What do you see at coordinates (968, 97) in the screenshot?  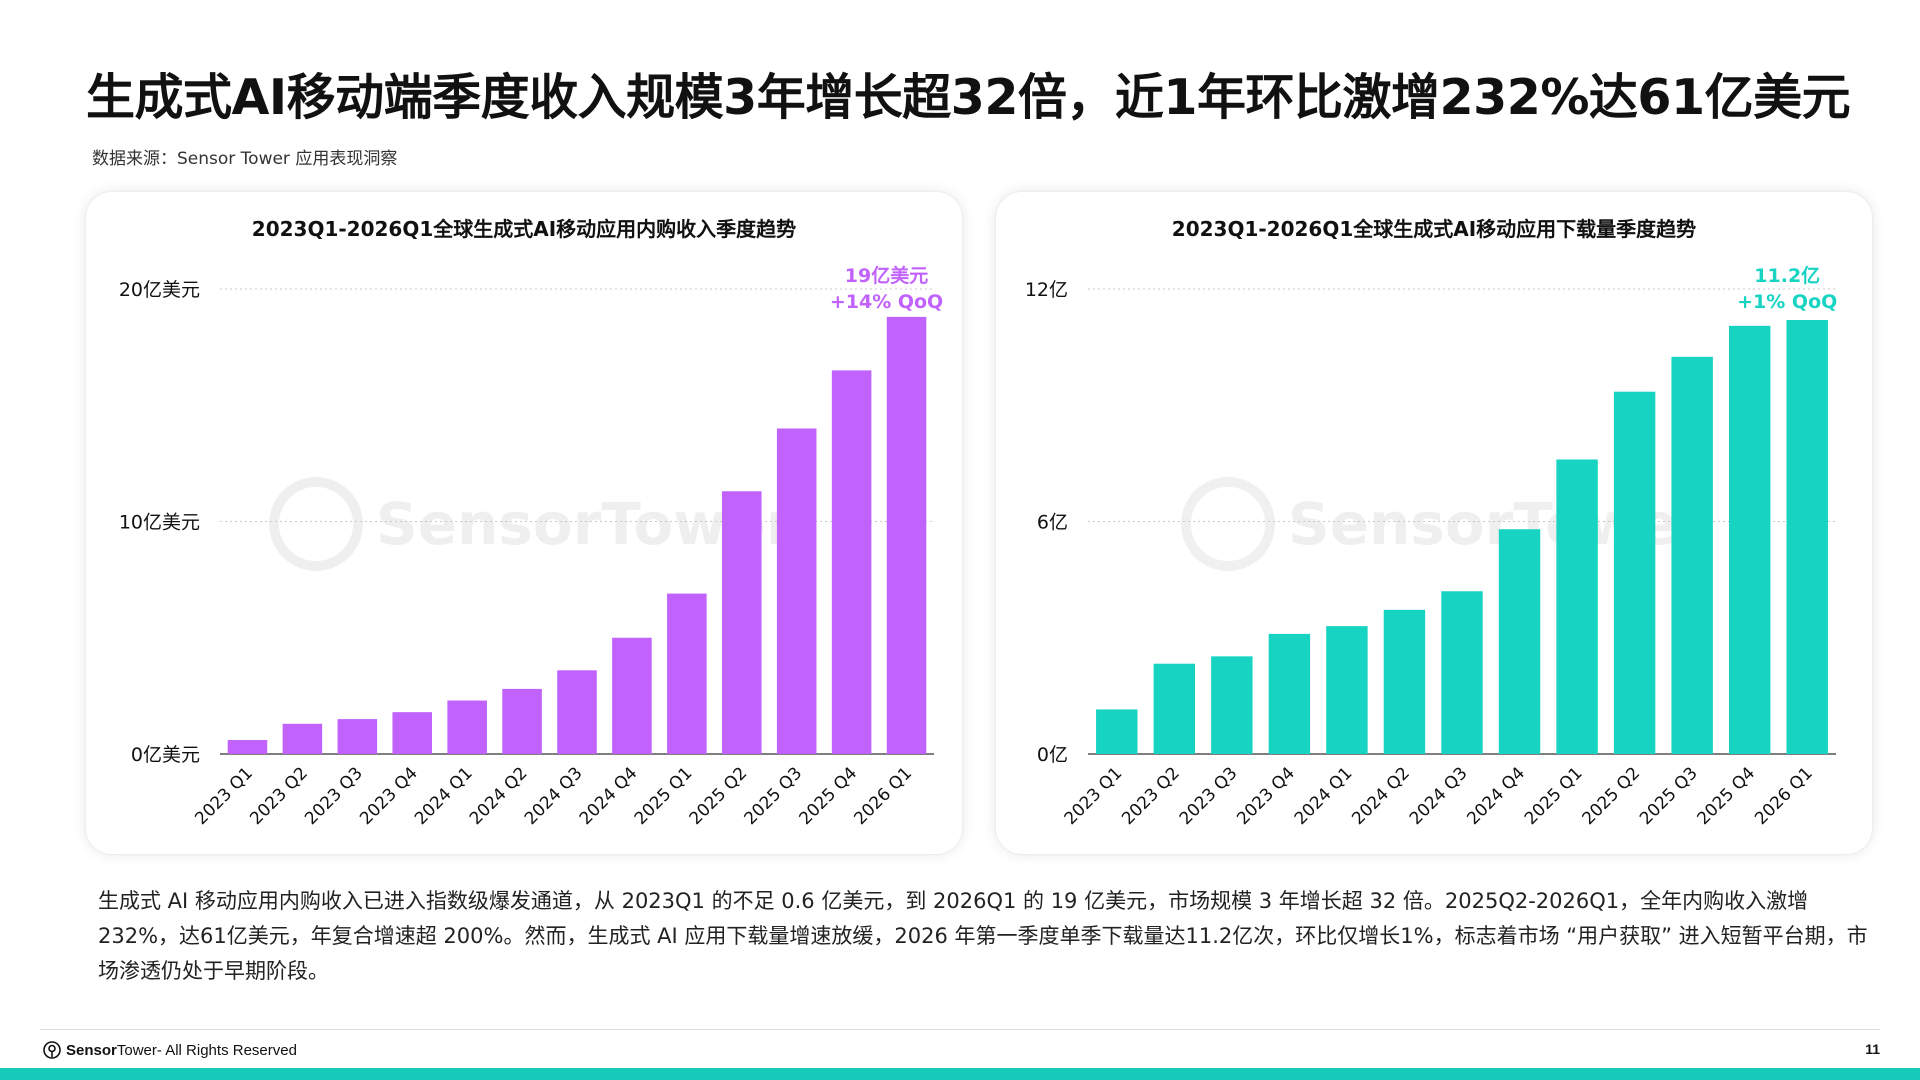 I see `page-title: 生成式AI移动端季度收入规模3年增长超32倍，近1年环比激增232%达61亿美元` at bounding box center [968, 97].